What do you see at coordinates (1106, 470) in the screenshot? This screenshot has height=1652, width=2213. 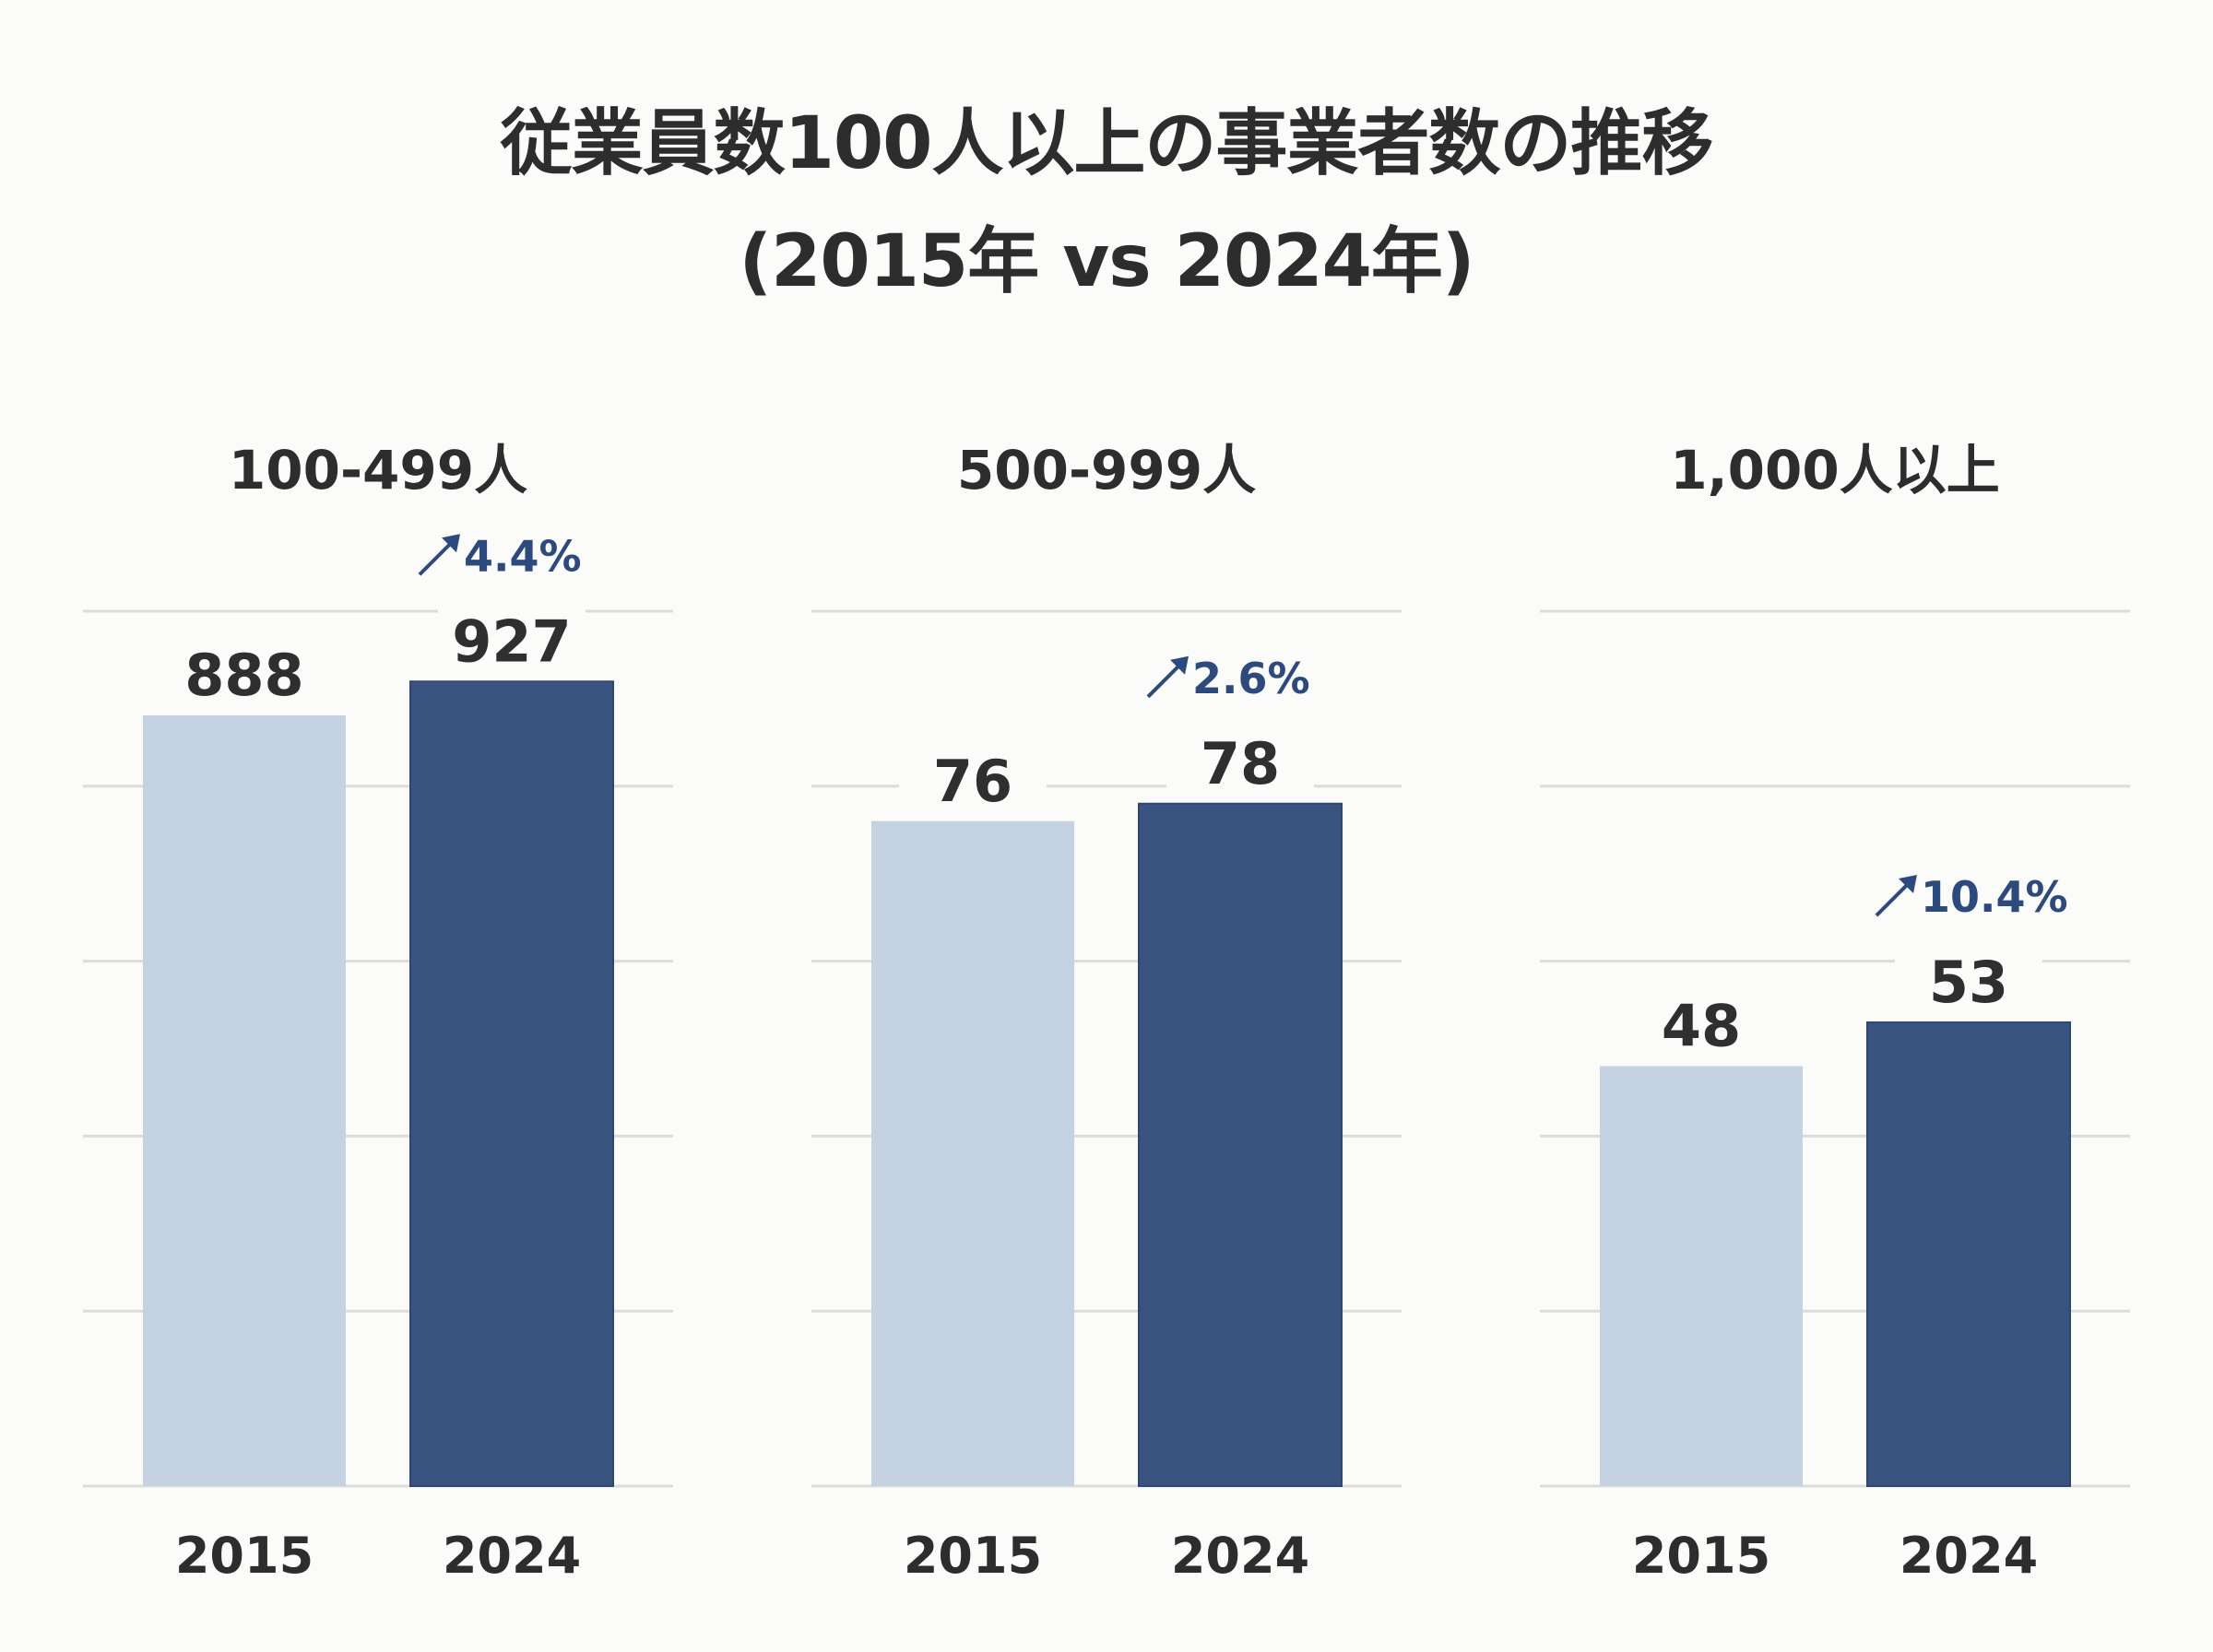 I see `panel-title: 500-999人` at bounding box center [1106, 470].